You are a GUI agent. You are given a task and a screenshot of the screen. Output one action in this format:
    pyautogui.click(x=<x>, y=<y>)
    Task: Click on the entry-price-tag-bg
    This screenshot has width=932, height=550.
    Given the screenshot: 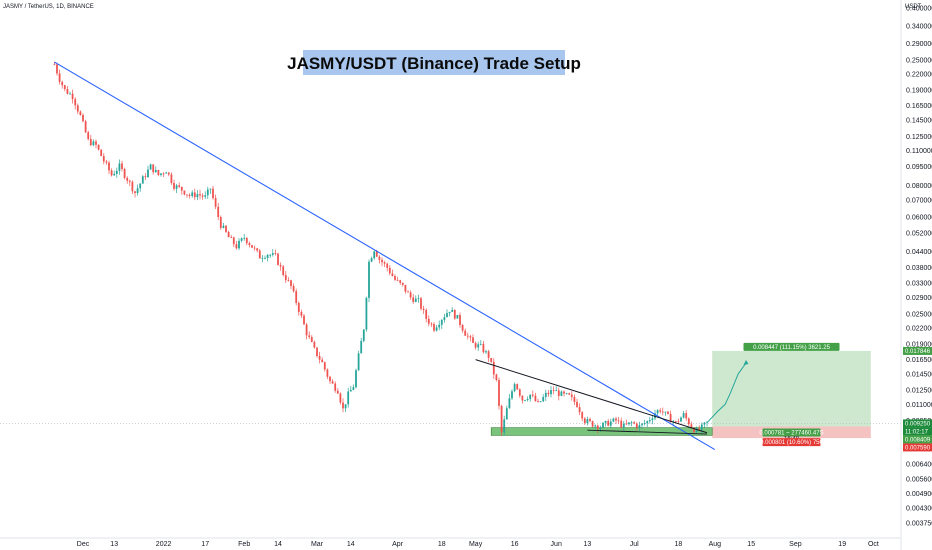 What is the action you would take?
    pyautogui.click(x=917, y=439)
    